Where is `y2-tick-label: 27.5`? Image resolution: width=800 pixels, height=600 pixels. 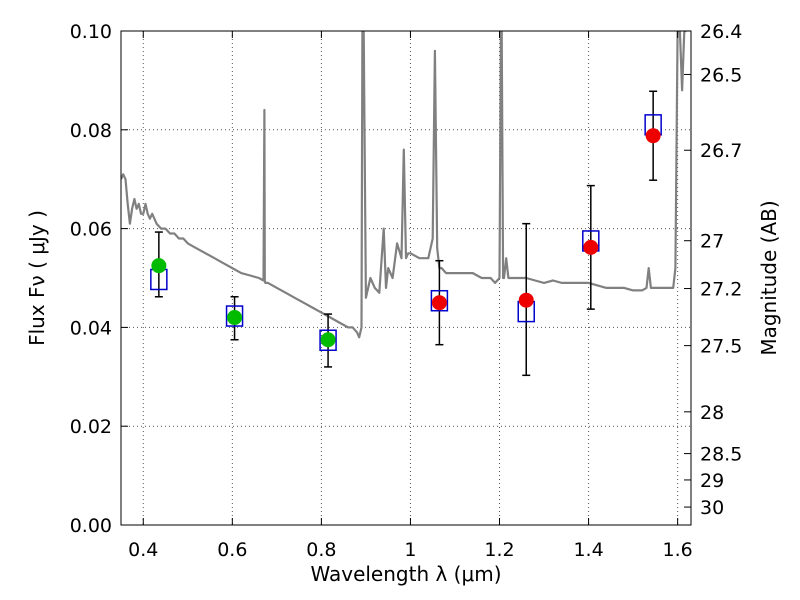 y2-tick-label: 27.5 is located at coordinates (721, 347).